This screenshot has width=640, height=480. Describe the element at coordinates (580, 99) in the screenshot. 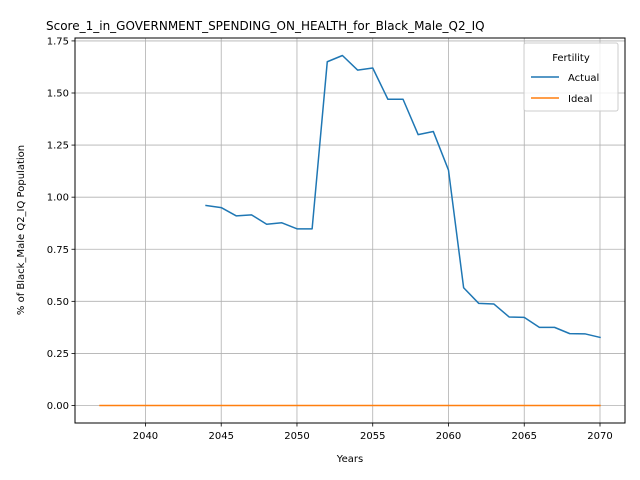

I see `legend-label-ideal: Ideal` at that location.